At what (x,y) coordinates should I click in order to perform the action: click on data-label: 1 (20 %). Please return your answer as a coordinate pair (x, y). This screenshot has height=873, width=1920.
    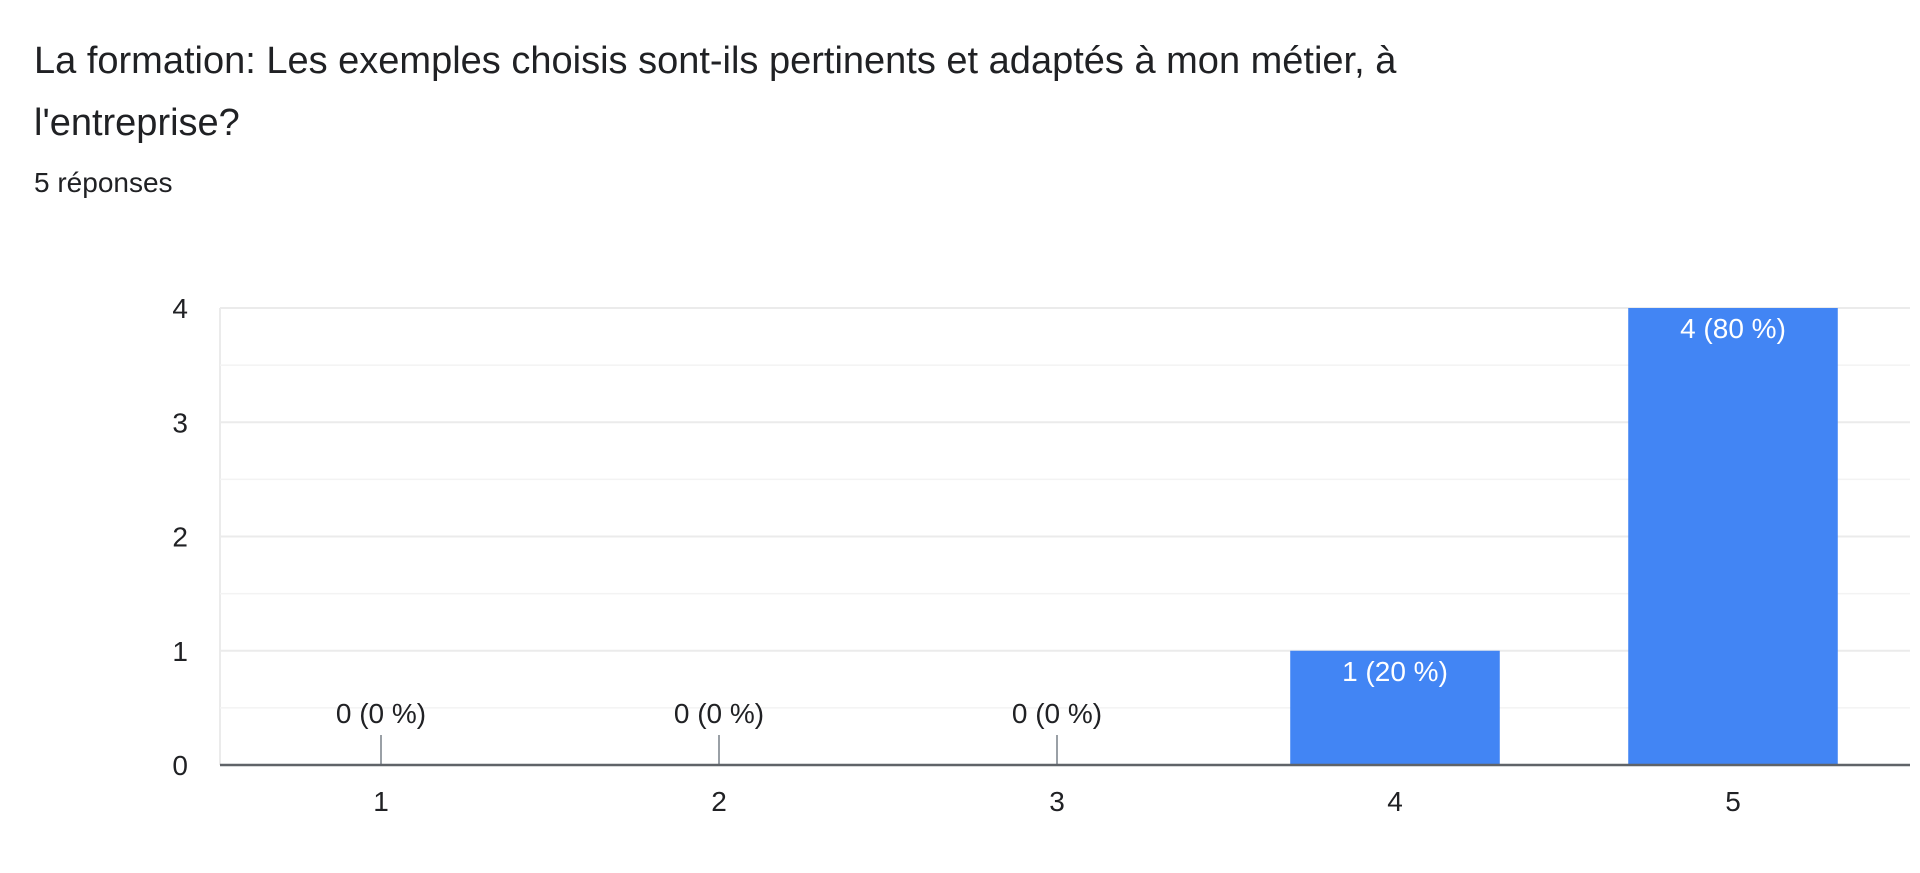
    Looking at the image, I should click on (1395, 671).